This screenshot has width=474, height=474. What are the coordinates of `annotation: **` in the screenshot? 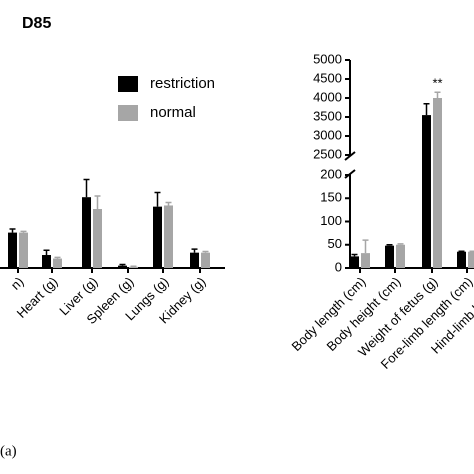 It's located at (437, 83).